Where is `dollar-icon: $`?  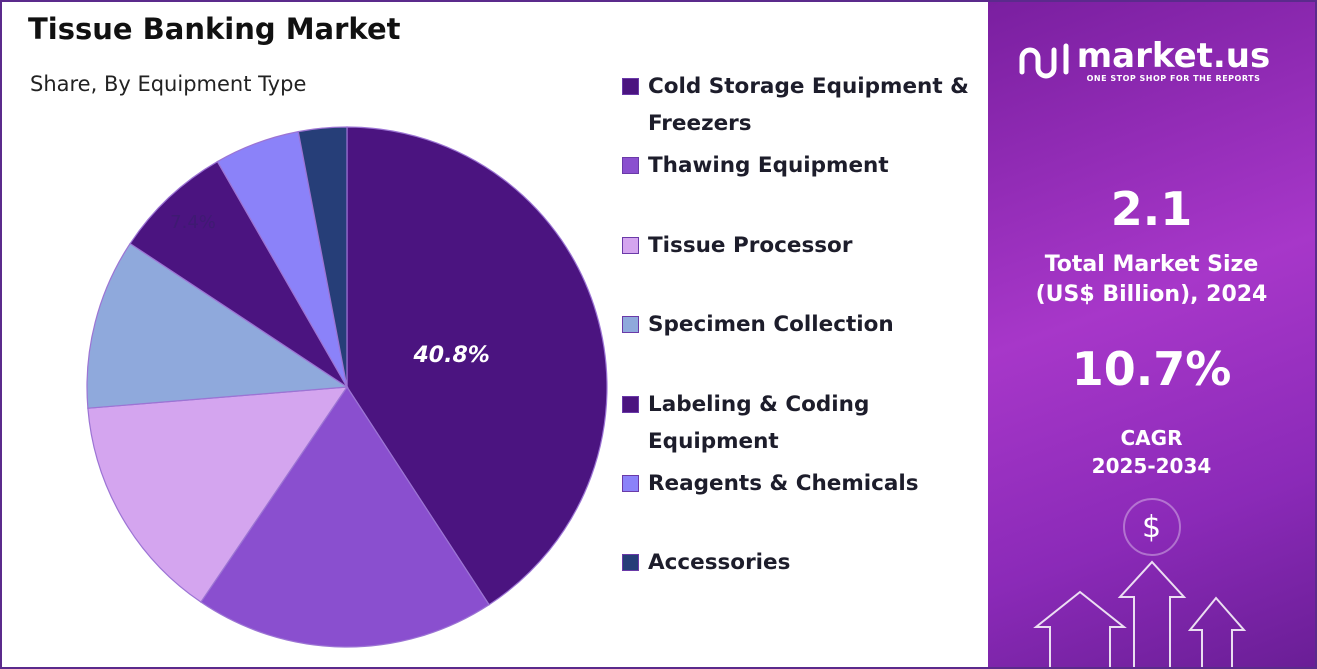 dollar-icon: $ is located at coordinates (1151, 527).